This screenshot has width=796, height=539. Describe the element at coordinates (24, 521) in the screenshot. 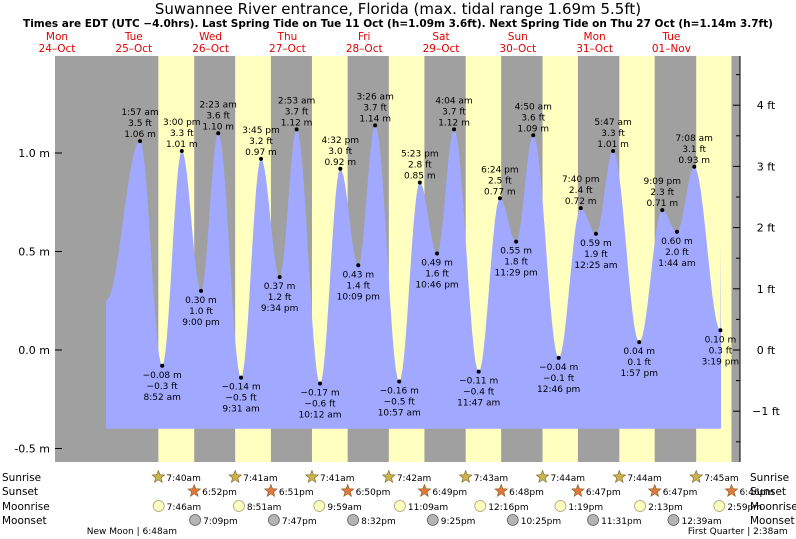

I see `row-label-left: Moonset` at that location.